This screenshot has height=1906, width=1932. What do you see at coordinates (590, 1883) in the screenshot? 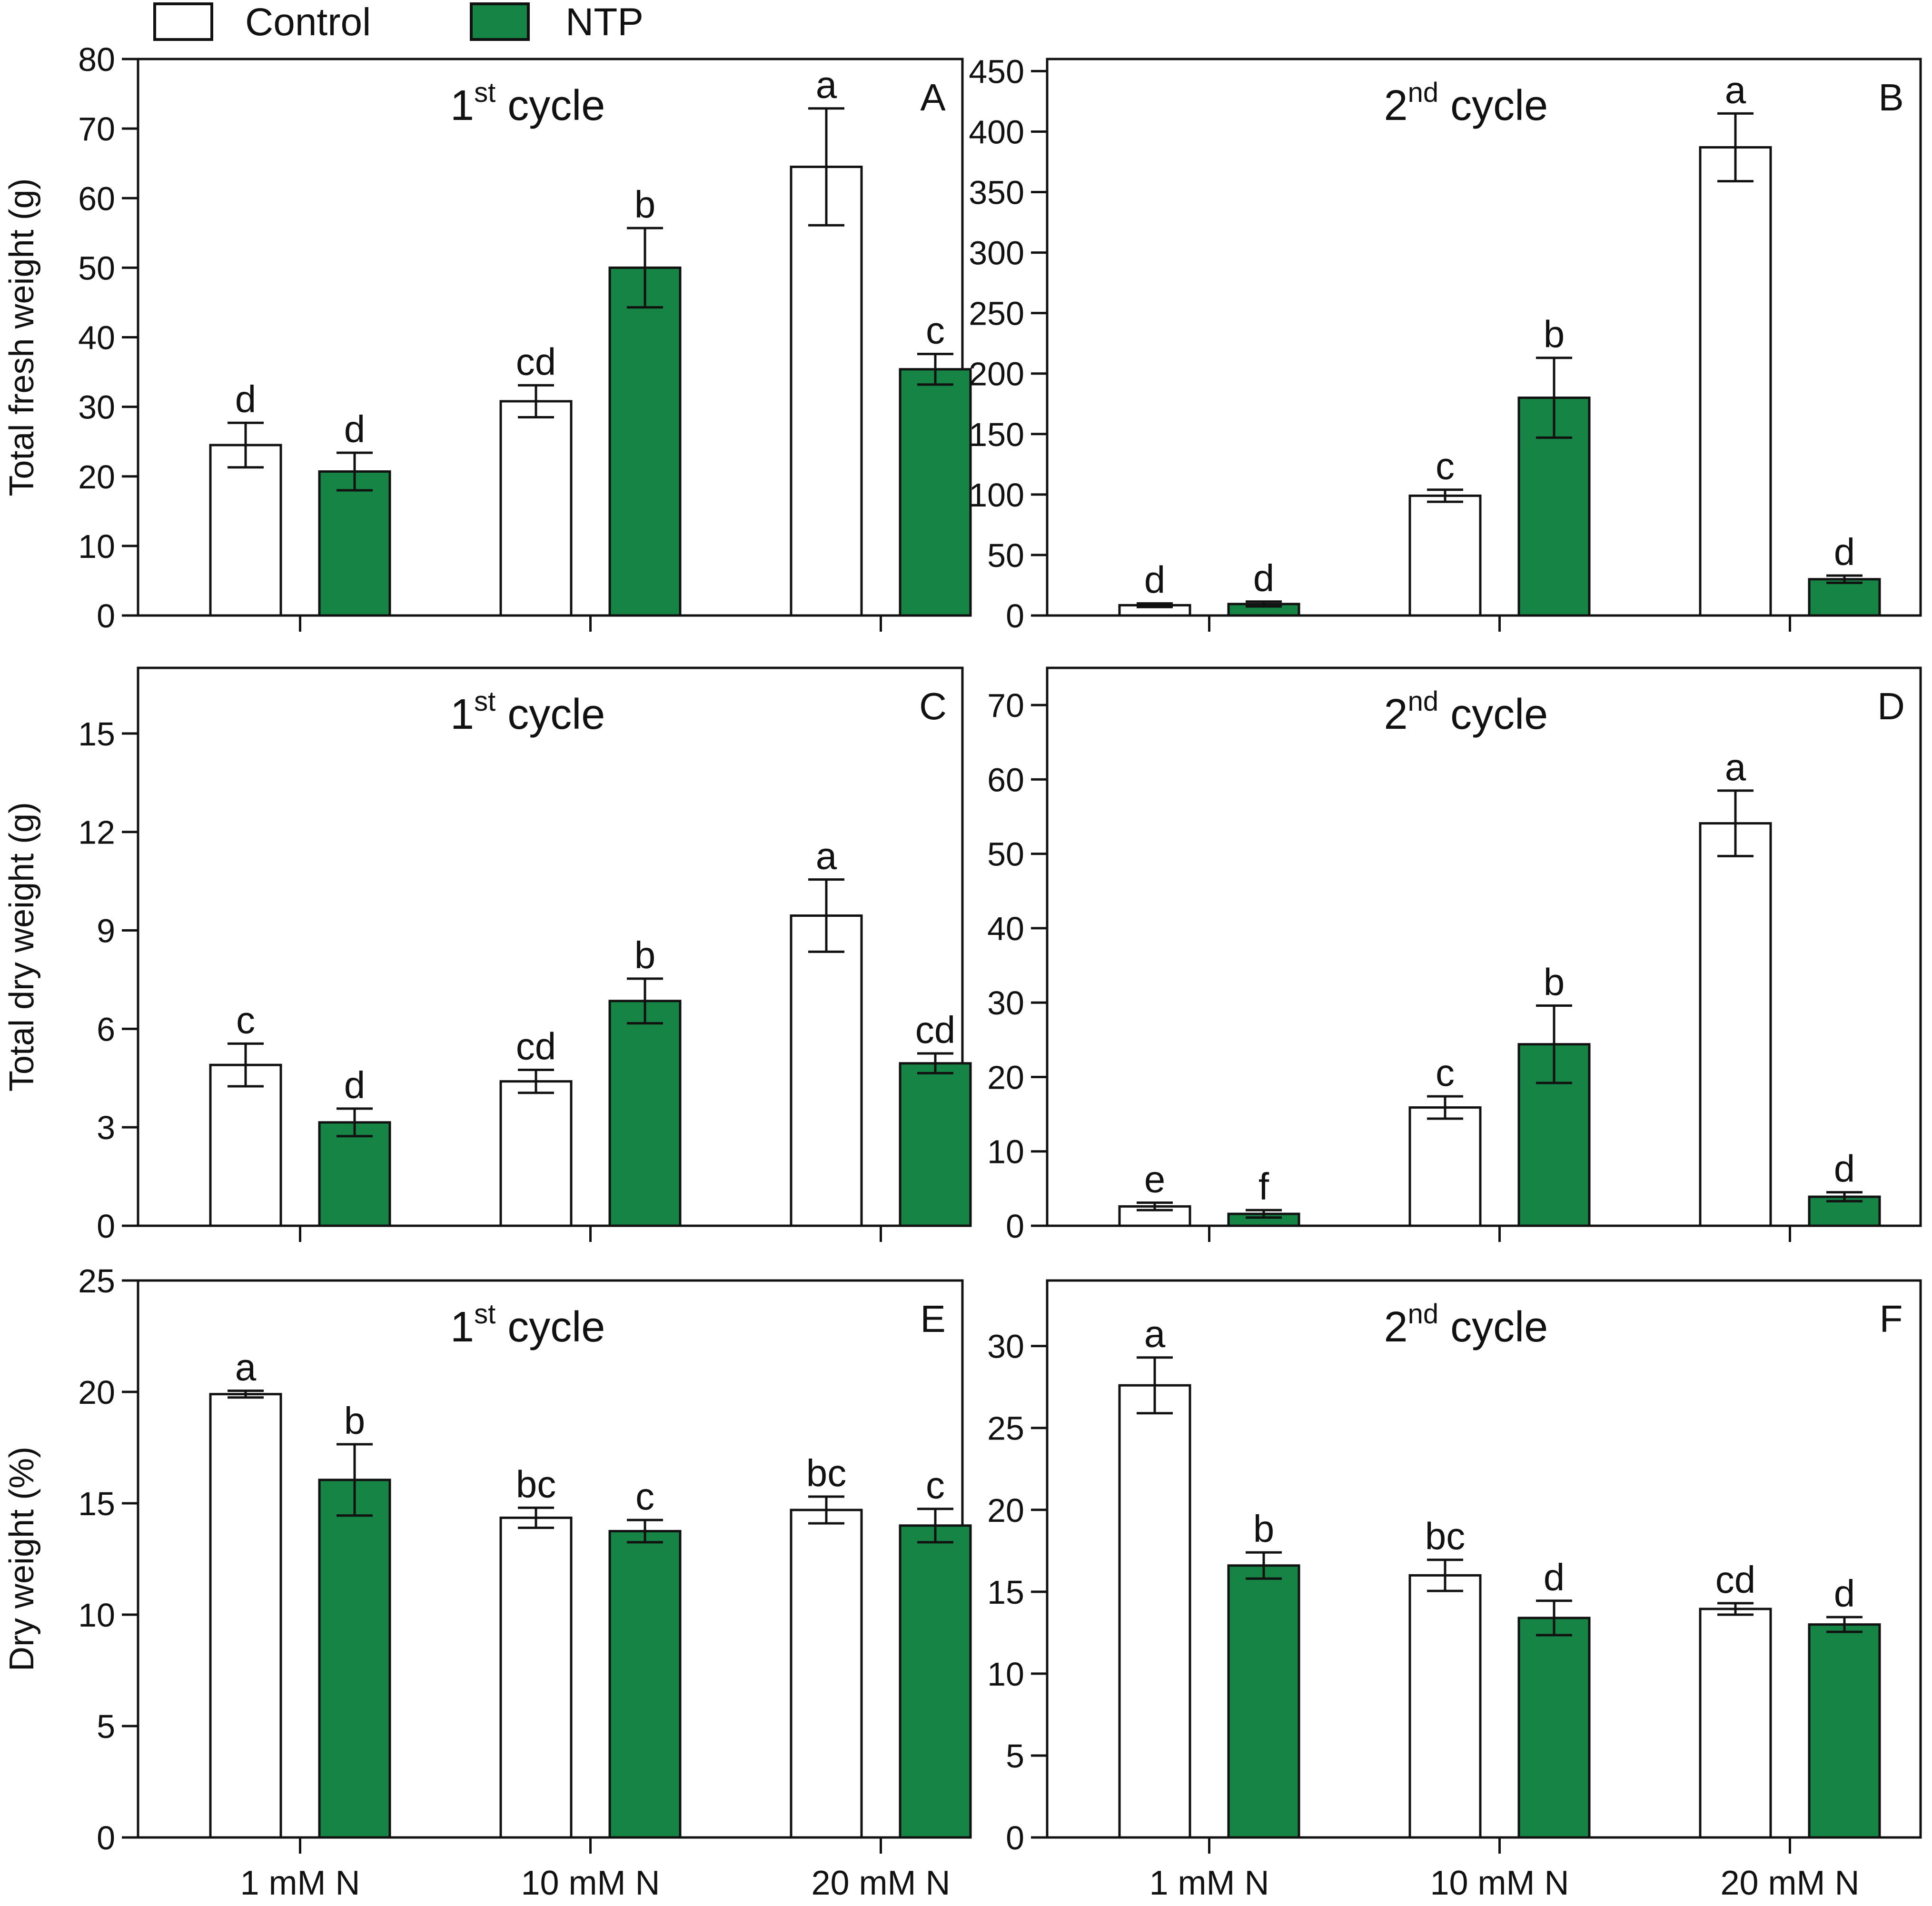
I see `x-category-label: 10 mM N` at bounding box center [590, 1883].